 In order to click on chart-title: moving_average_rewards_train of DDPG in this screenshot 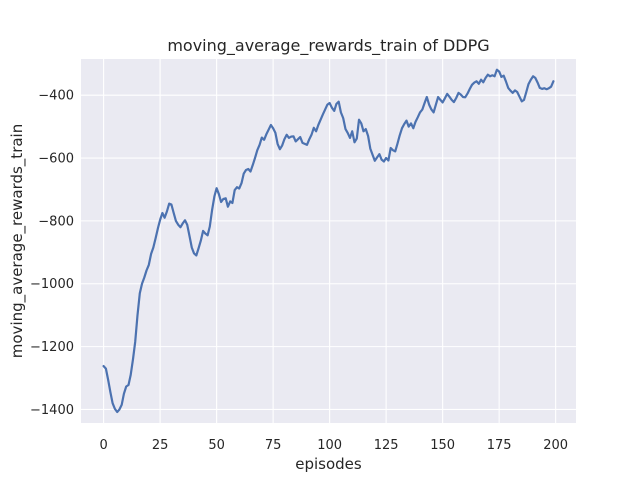, I will do `click(328, 45)`.